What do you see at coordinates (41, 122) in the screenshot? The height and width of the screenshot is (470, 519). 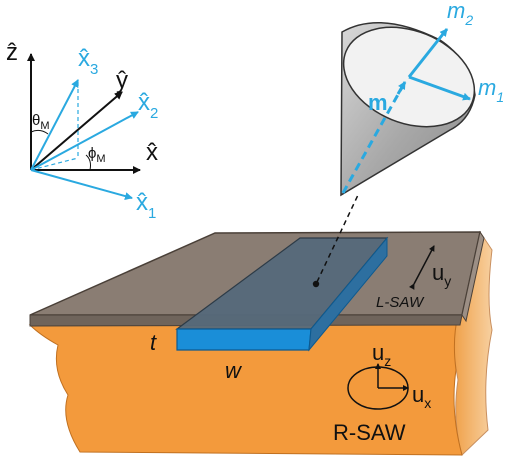 I see `label-theta: θM` at bounding box center [41, 122].